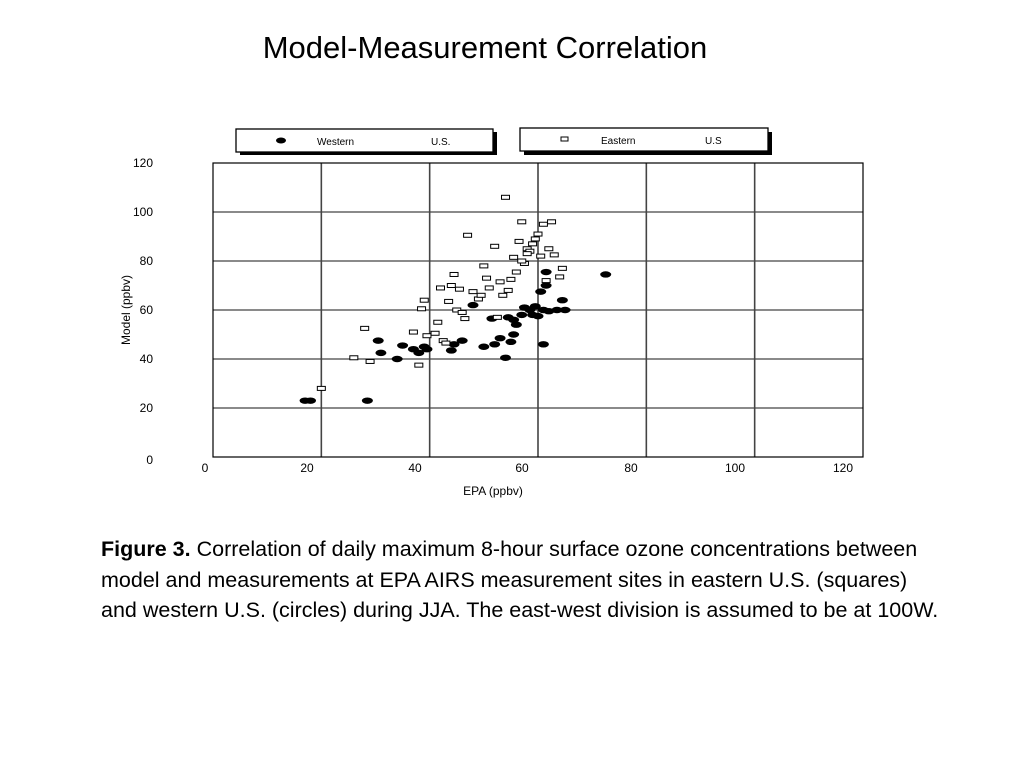 The height and width of the screenshot is (768, 1024). Describe the element at coordinates (735, 468) in the screenshot. I see `x-tick-label: 100` at that location.